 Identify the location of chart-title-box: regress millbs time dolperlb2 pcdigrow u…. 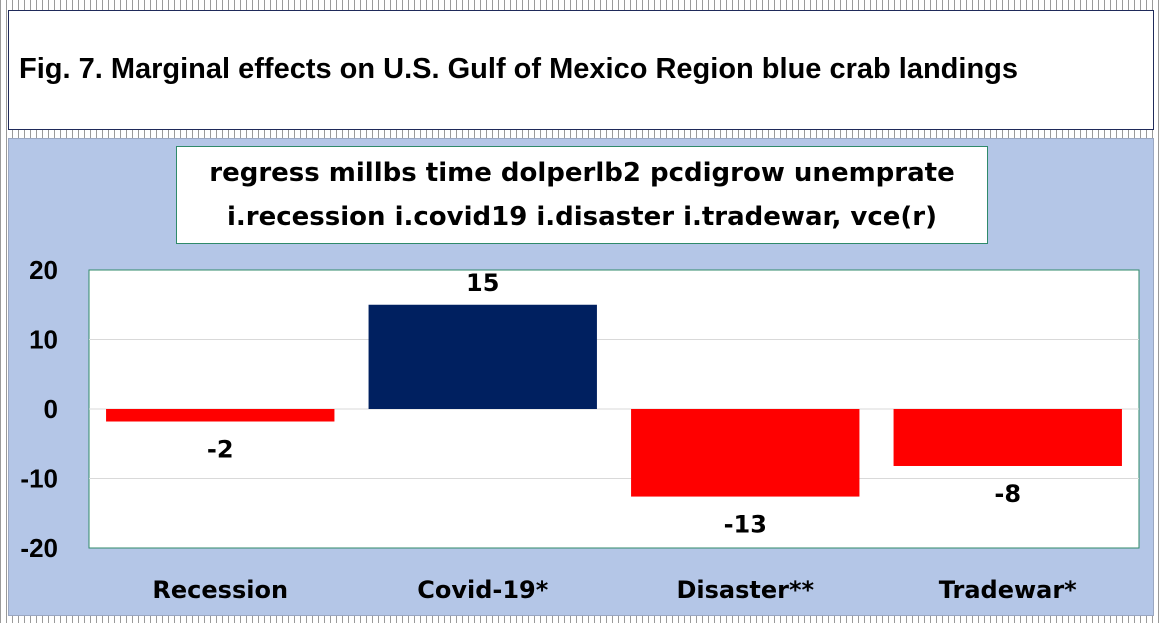
(582, 195).